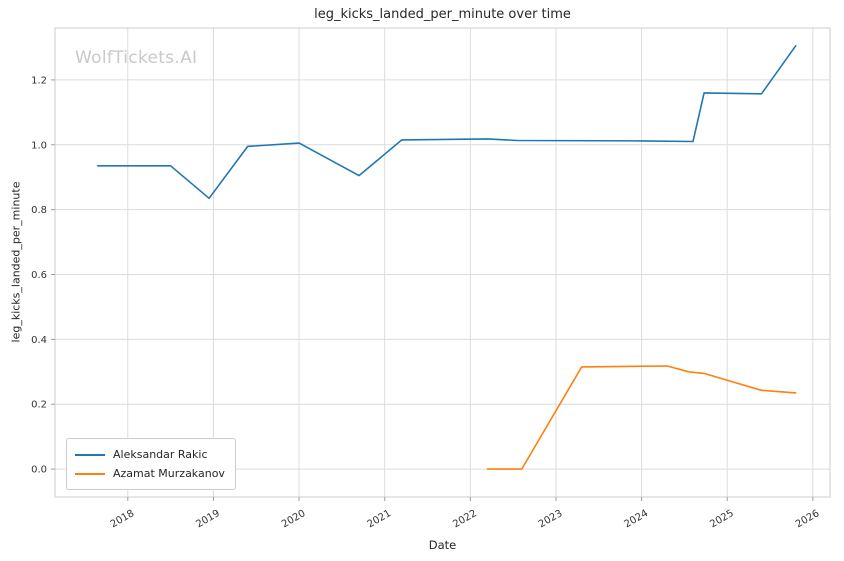 The image size is (844, 561). I want to click on chart-title: leg_kicks_landed_per_minute over time, so click(442, 14).